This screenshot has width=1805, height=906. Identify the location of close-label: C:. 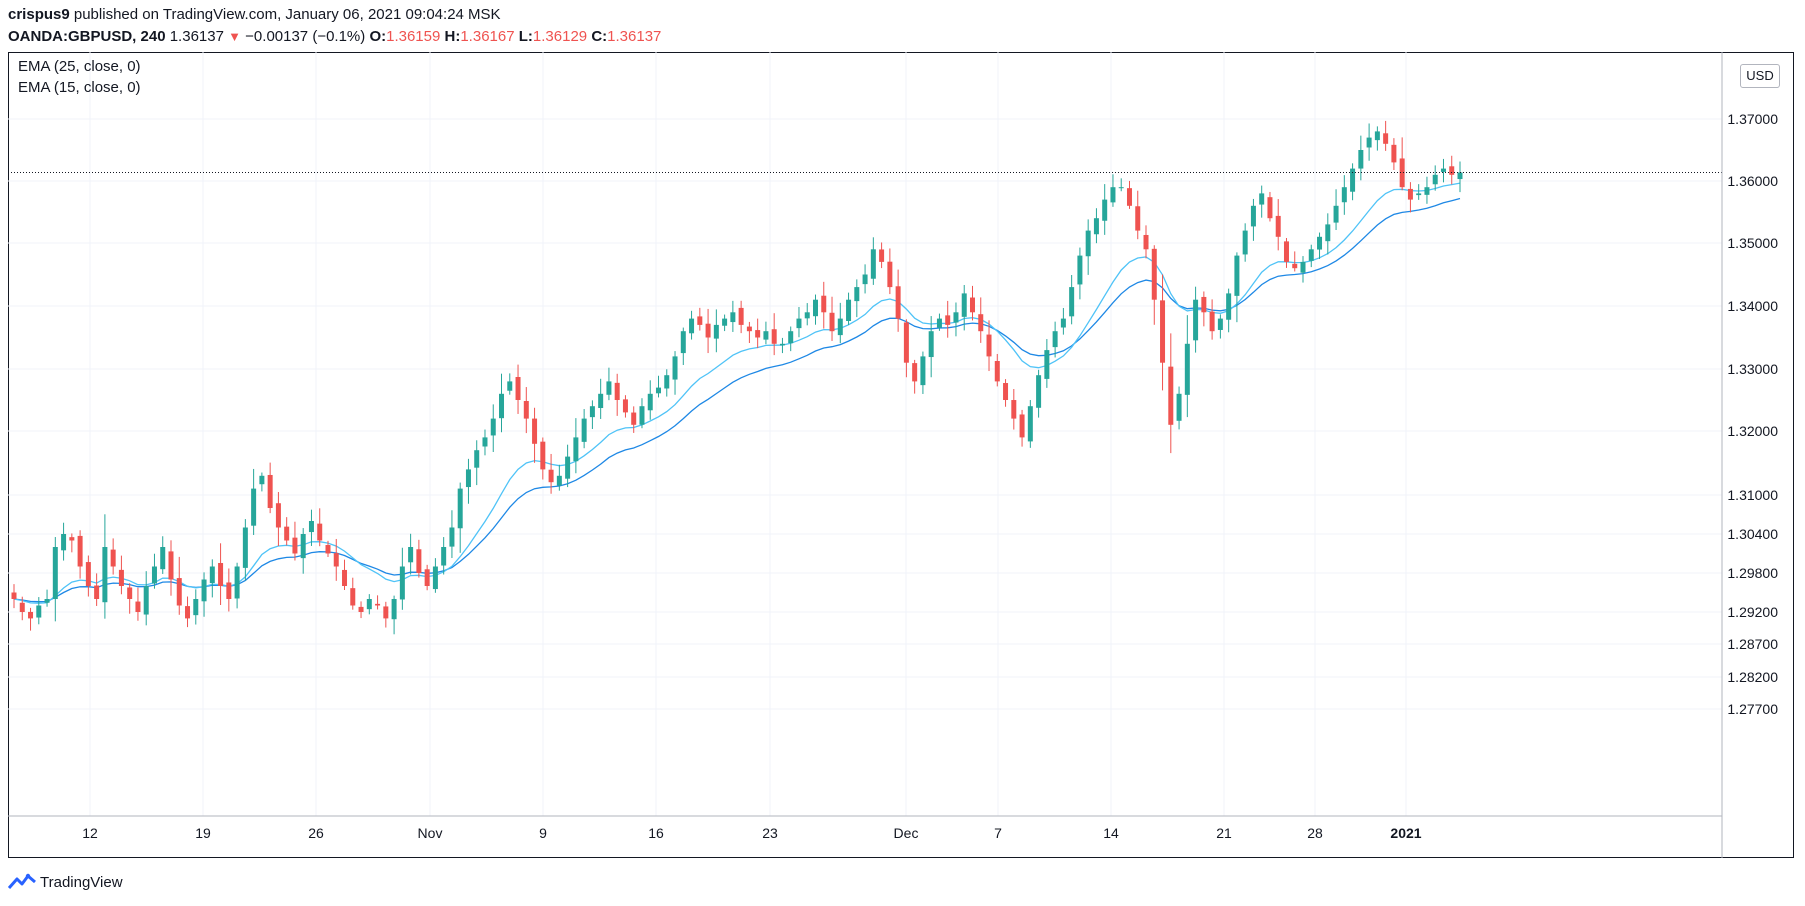
(599, 36).